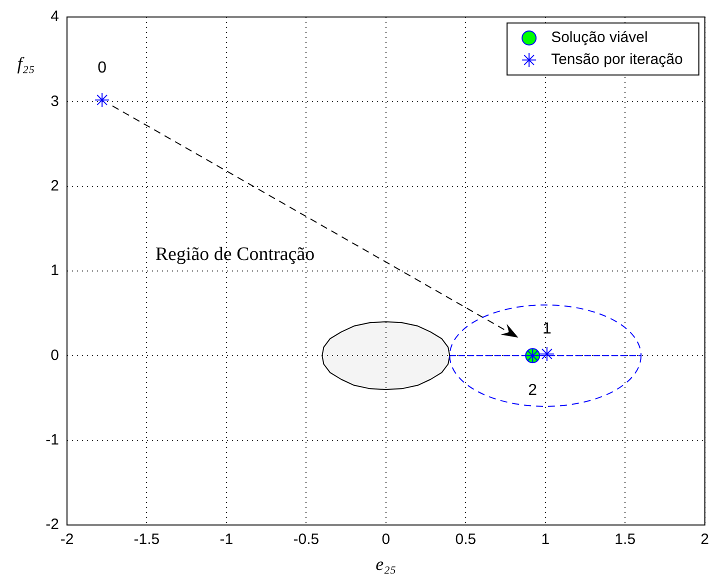 This screenshot has width=715, height=580. I want to click on x-axis-title: e₂₅, so click(386, 564).